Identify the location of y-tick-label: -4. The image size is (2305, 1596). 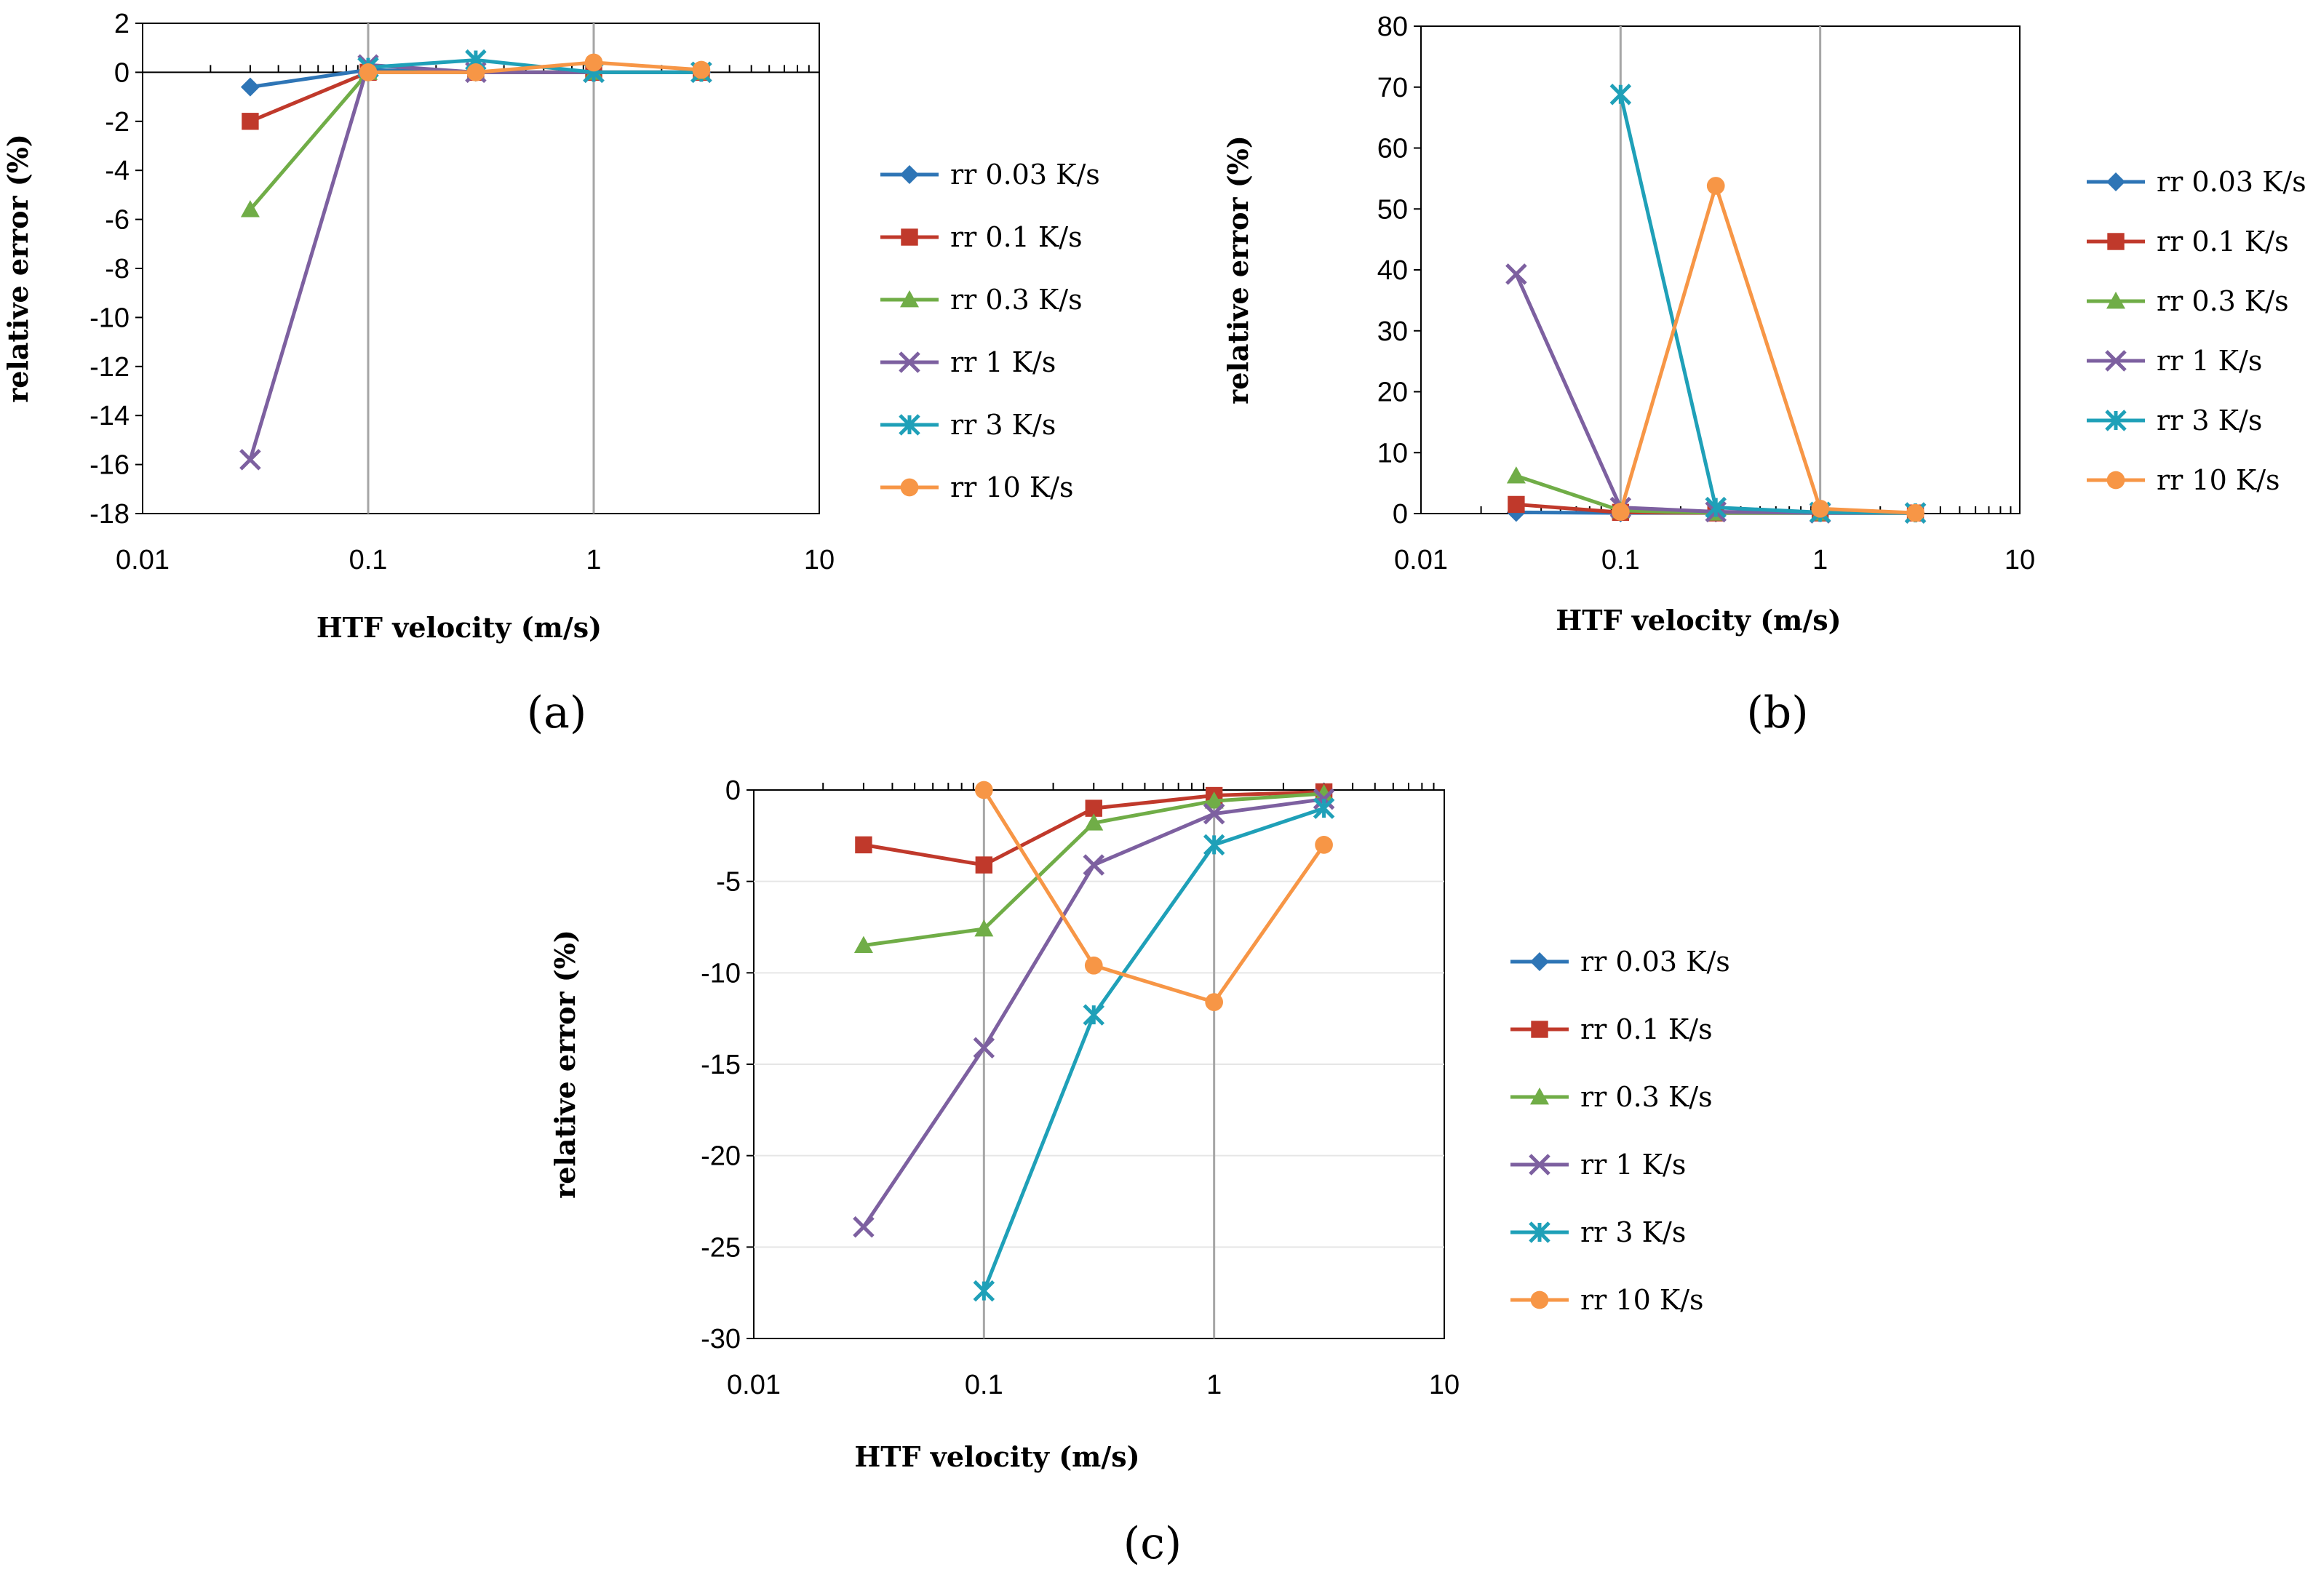
(117, 171).